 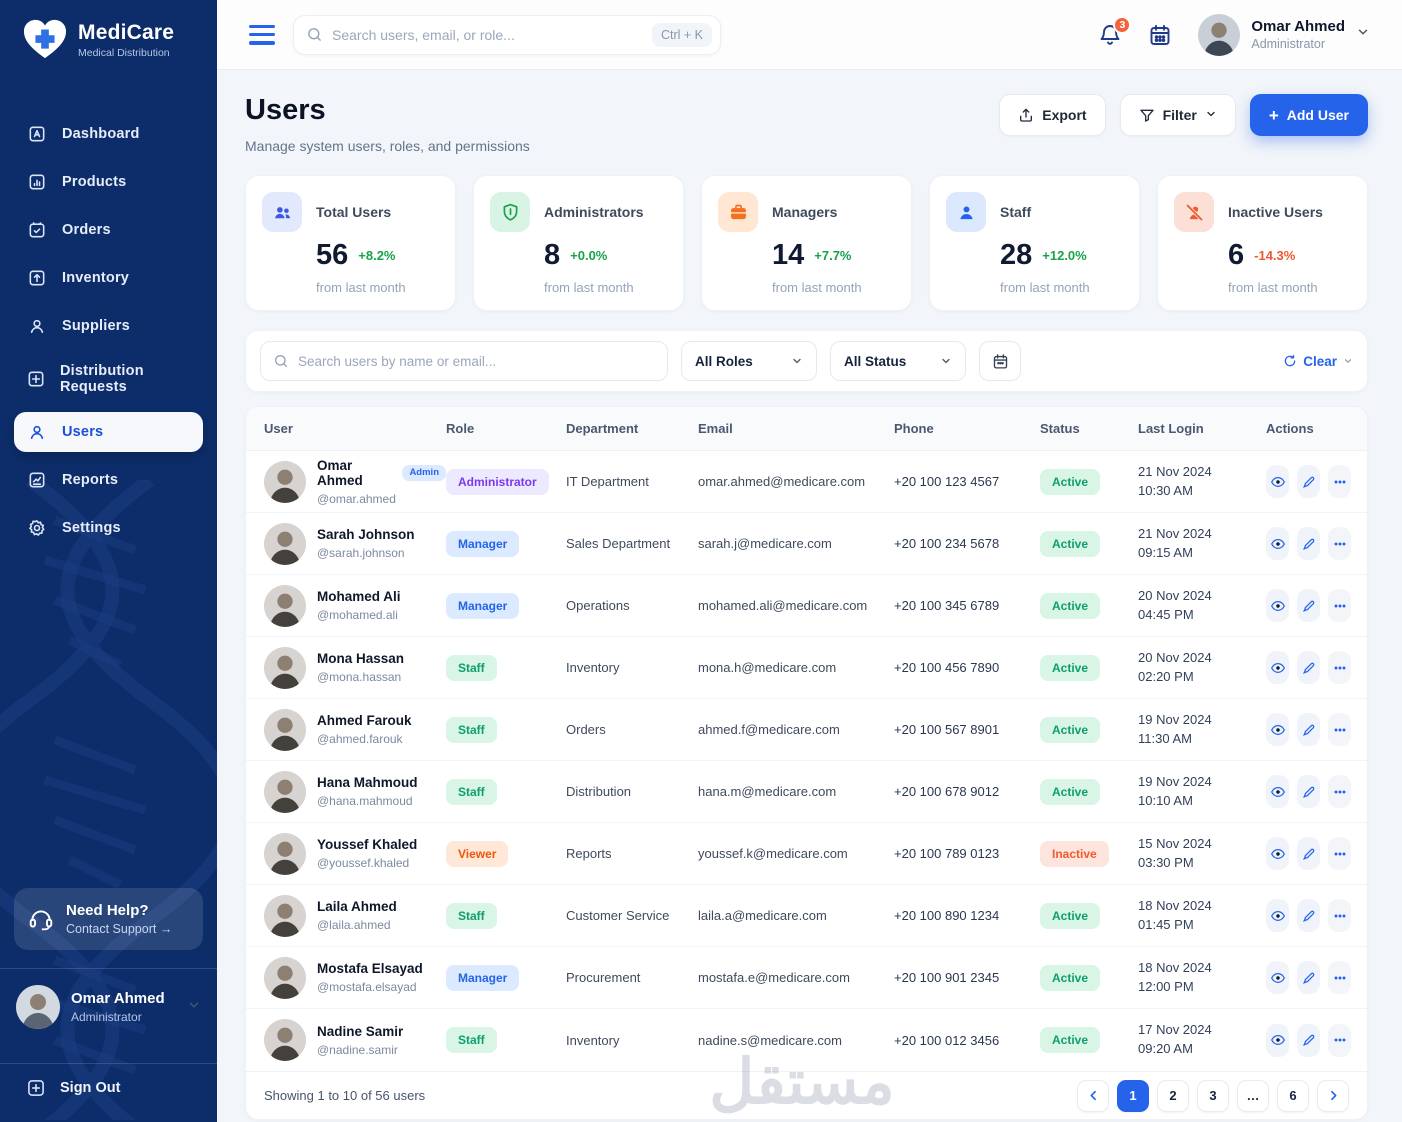 What do you see at coordinates (364, 720) in the screenshot?
I see `user-name: Ahmed Farouk` at bounding box center [364, 720].